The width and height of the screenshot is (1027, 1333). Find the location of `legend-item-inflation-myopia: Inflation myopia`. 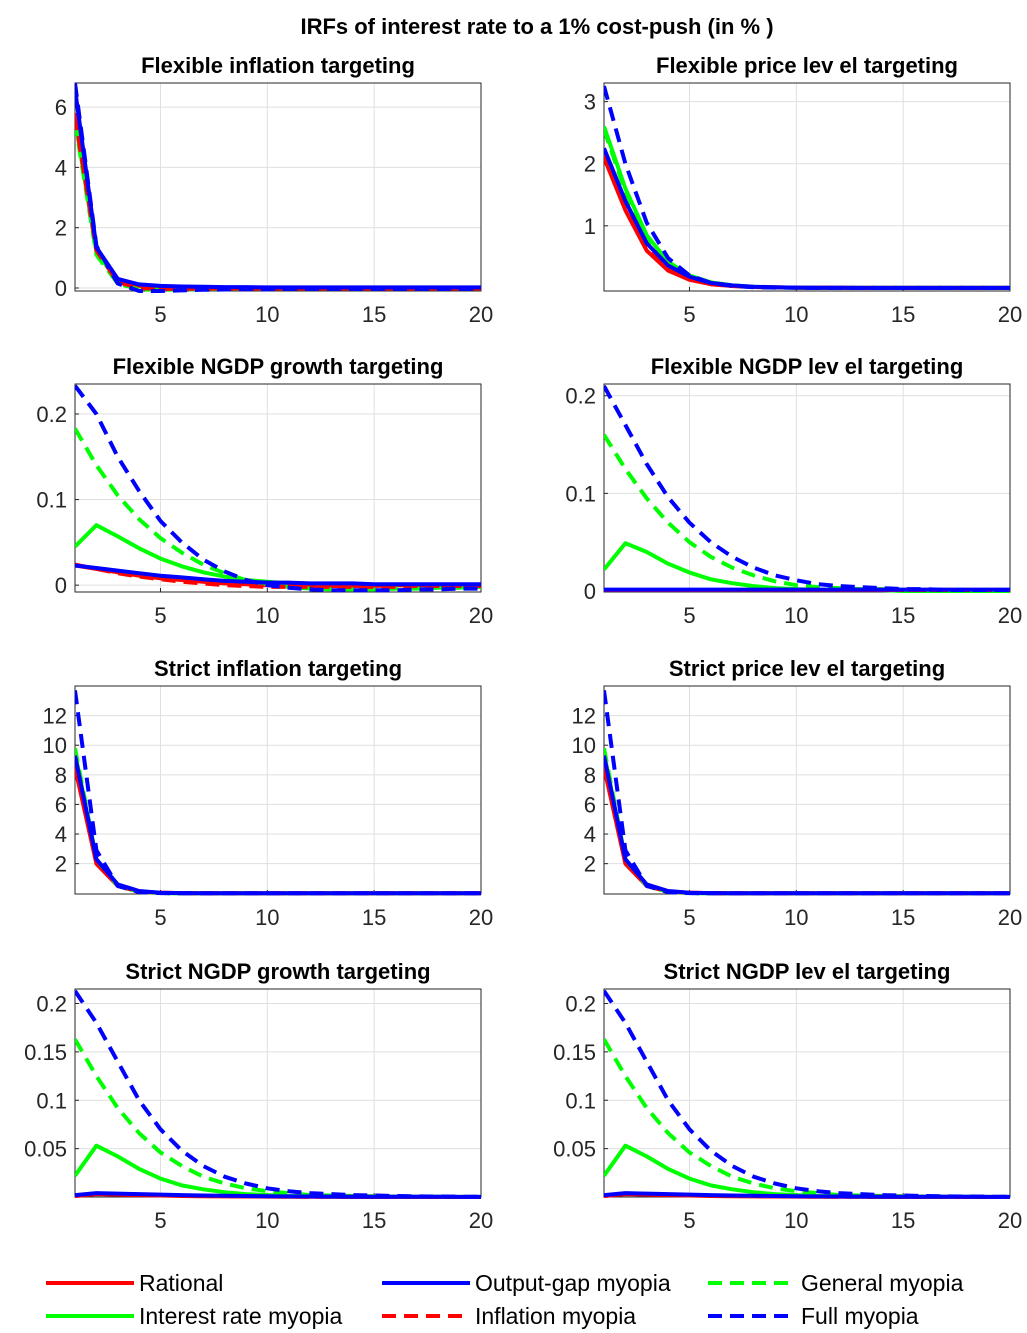

legend-item-inflation-myopia: Inflation myopia is located at coordinates (509, 1316).